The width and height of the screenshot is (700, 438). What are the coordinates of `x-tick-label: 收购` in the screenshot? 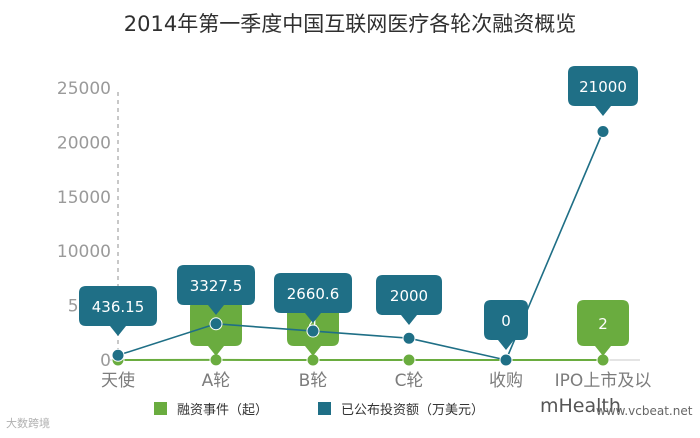 It's located at (506, 381).